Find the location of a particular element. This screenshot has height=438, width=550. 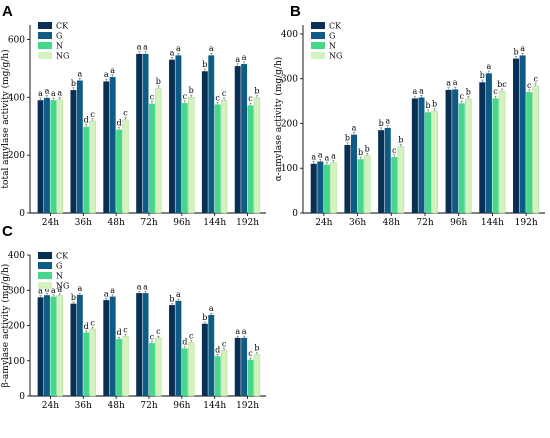

x-tick-label: 48h is located at coordinates (391, 223).